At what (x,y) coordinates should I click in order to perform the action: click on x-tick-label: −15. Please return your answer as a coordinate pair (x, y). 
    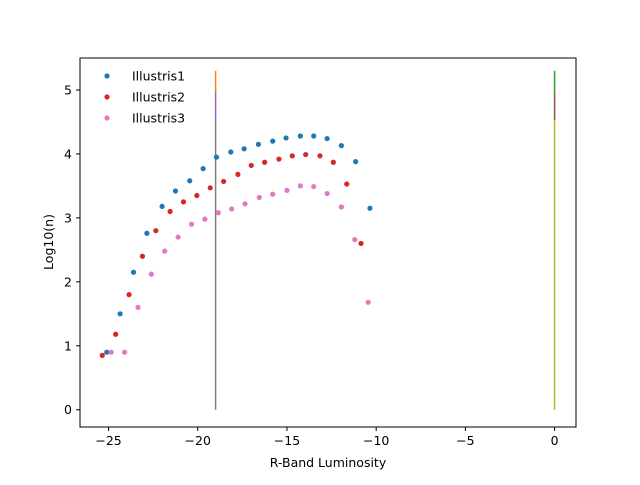
    Looking at the image, I should click on (287, 440).